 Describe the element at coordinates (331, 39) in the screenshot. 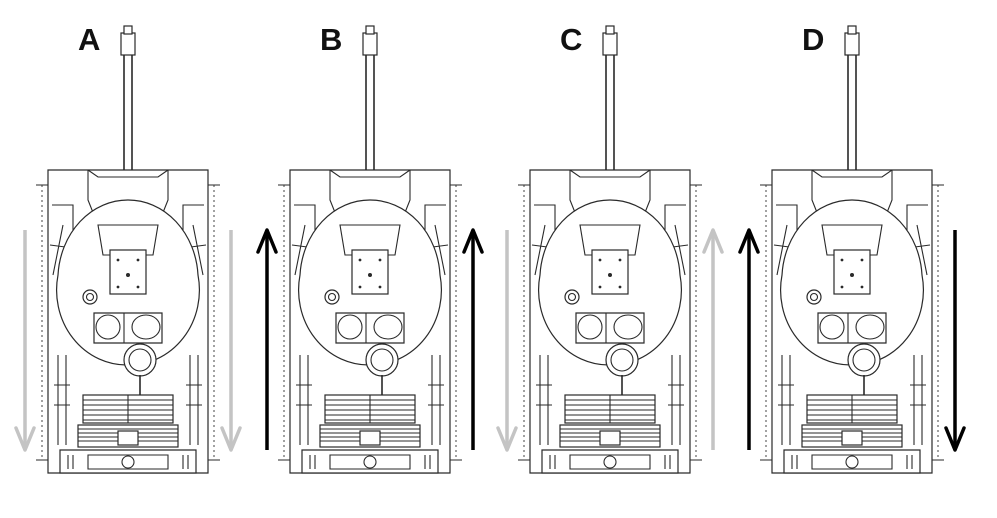

I see `panel-label: B` at that location.